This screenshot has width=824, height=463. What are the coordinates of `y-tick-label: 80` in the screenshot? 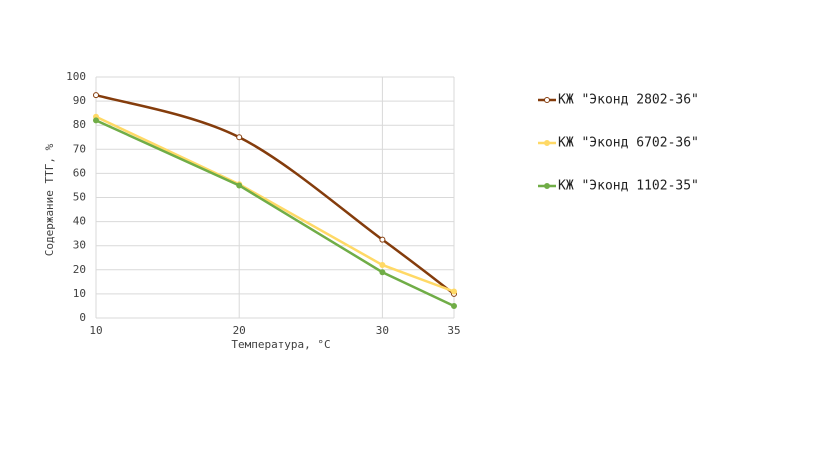 It's located at (79, 124).